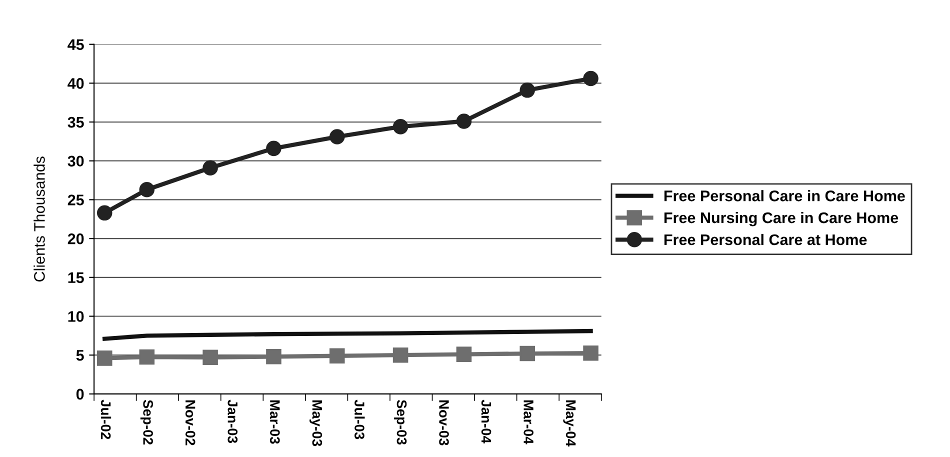 This screenshot has width=950, height=457. Describe the element at coordinates (106, 420) in the screenshot. I see `x-tick-label: Jul-02` at that location.